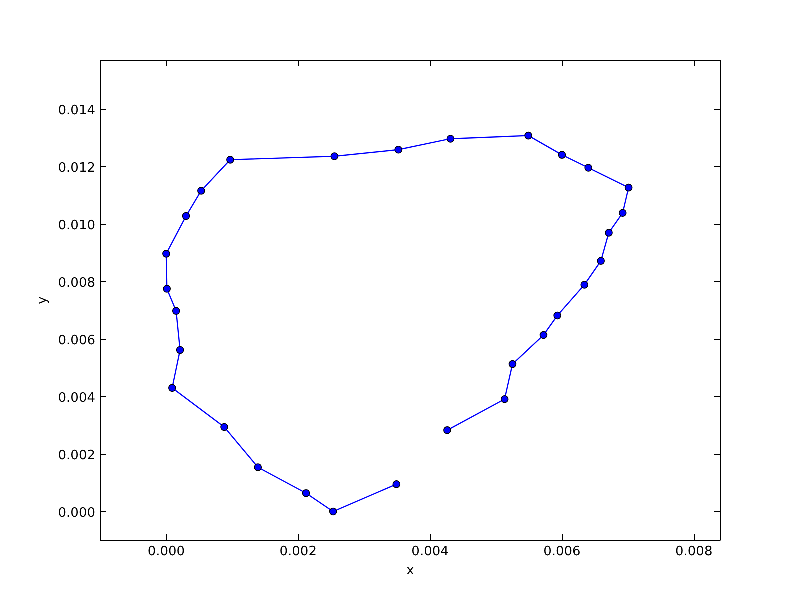 The width and height of the screenshot is (800, 600). What do you see at coordinates (77, 283) in the screenshot?
I see `y-tick-label: 0.008` at bounding box center [77, 283].